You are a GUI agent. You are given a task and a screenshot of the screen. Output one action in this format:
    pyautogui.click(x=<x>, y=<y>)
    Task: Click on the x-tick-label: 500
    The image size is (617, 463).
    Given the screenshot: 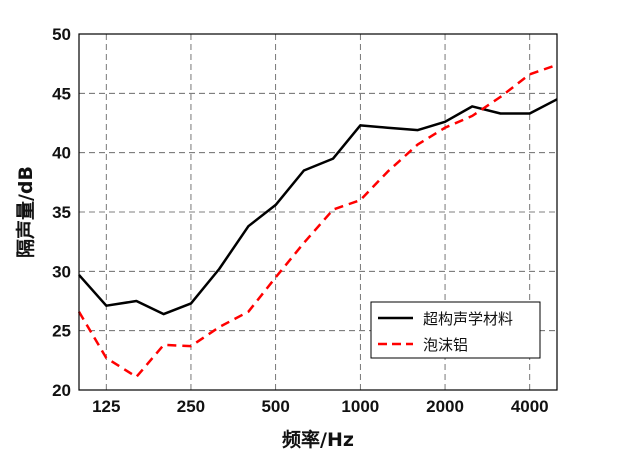 What is the action you would take?
    pyautogui.click(x=275, y=406)
    